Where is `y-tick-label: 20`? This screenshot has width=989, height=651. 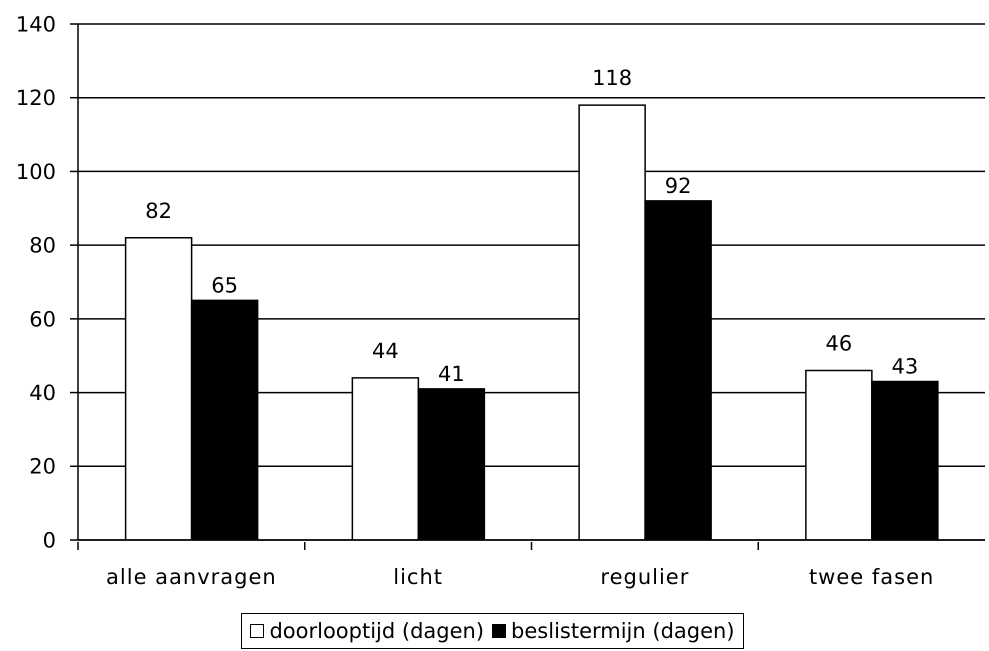 y-tick-label: 20 is located at coordinates (42, 466).